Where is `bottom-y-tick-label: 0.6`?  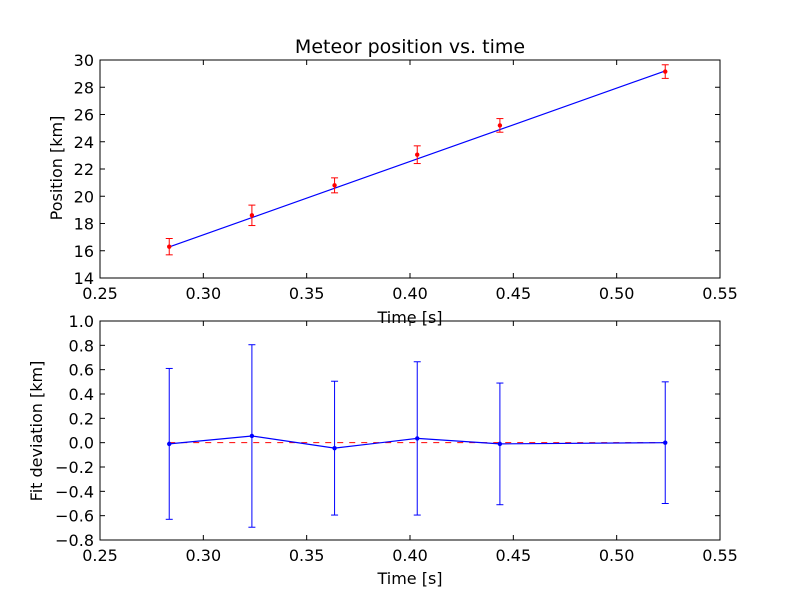 bottom-y-tick-label: 0.6 is located at coordinates (81, 370).